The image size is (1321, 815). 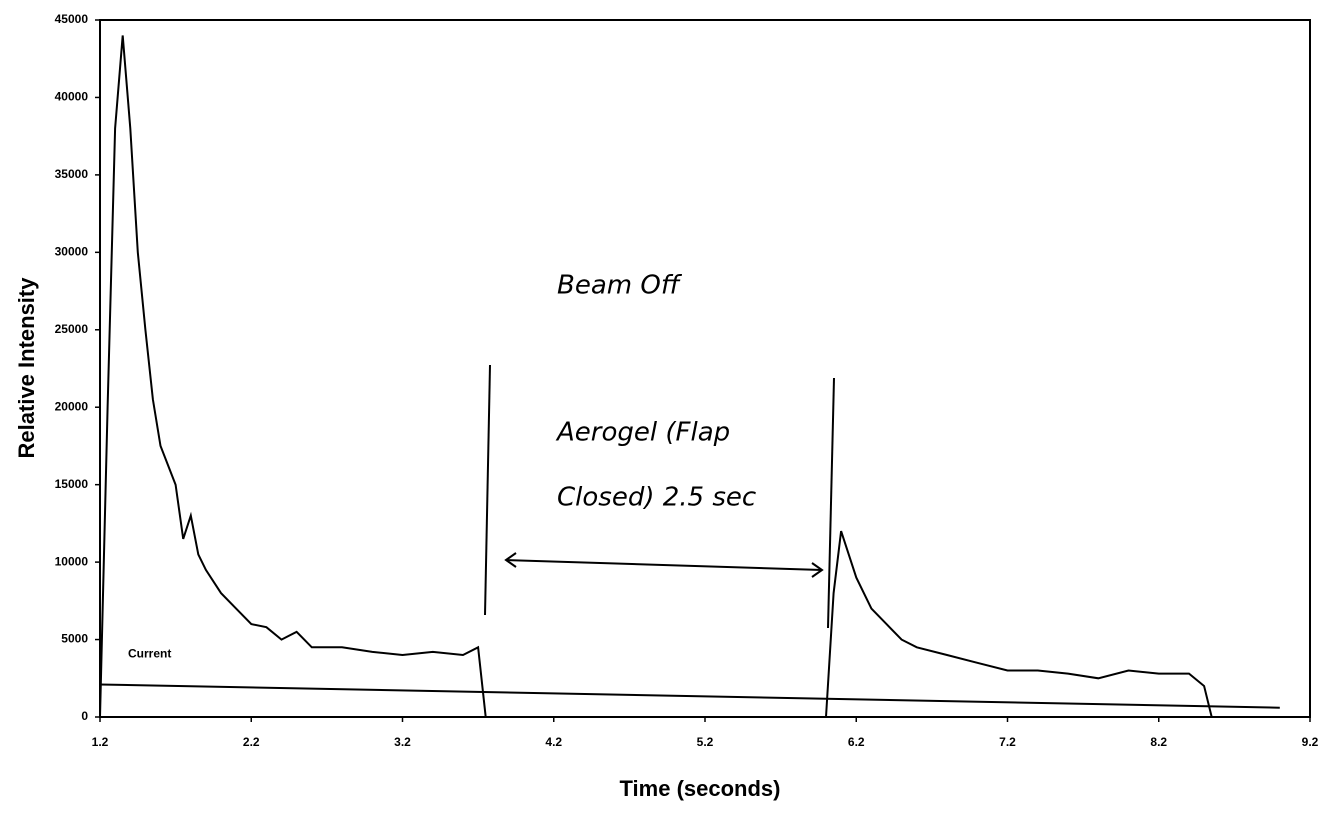 What do you see at coordinates (1007, 742) in the screenshot?
I see `x-tick-label: 7.2` at bounding box center [1007, 742].